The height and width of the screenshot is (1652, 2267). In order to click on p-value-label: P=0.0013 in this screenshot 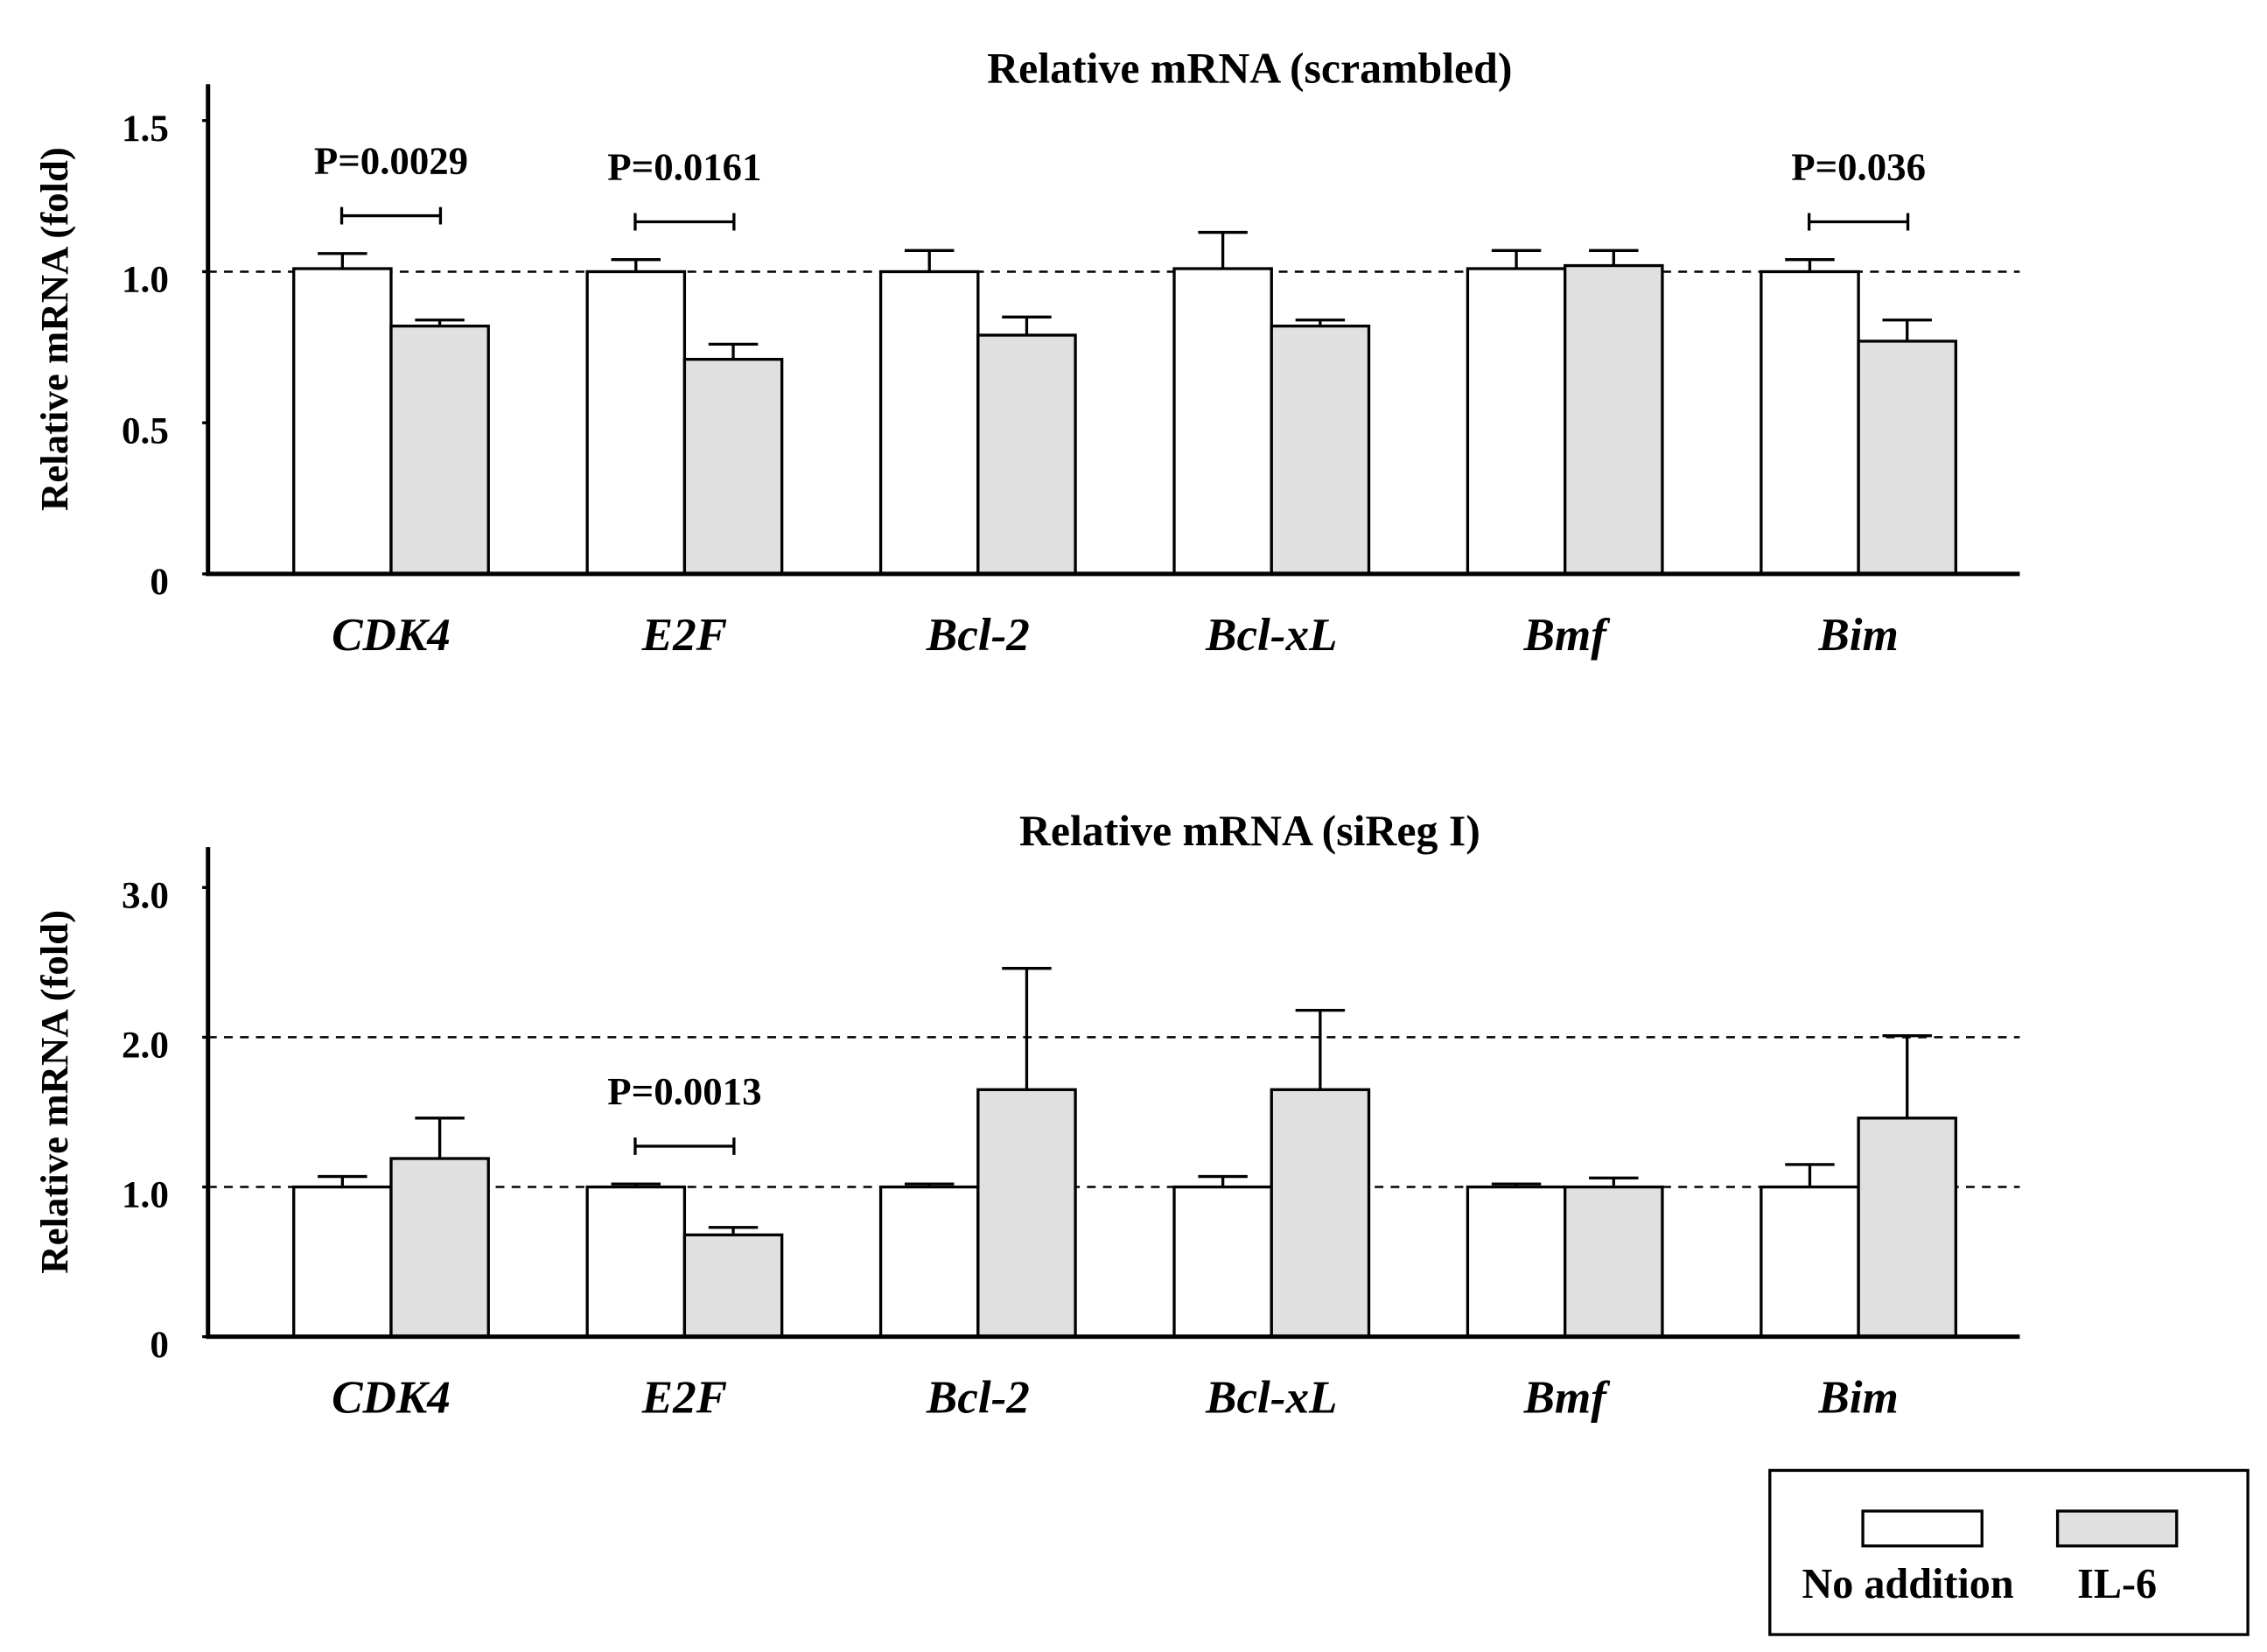, I will do `click(684, 1091)`.